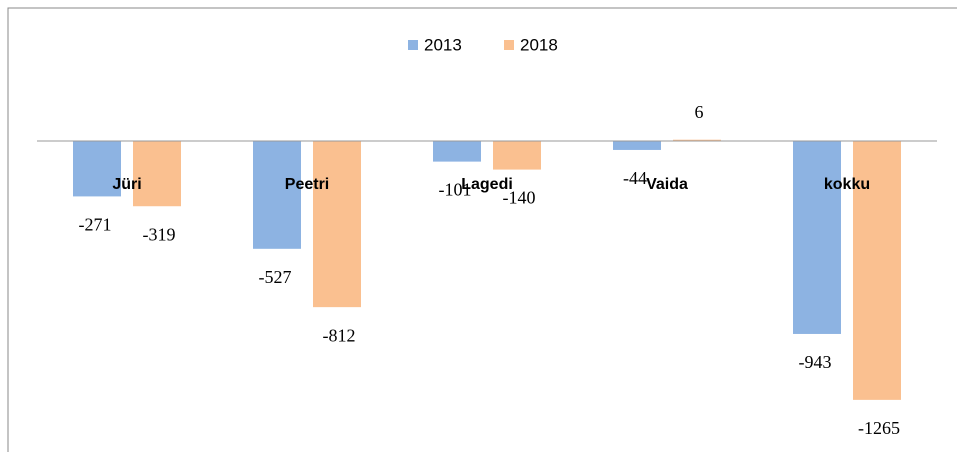 This screenshot has width=957, height=452. What do you see at coordinates (487, 184) in the screenshot?
I see `category-label: Lagedi` at bounding box center [487, 184].